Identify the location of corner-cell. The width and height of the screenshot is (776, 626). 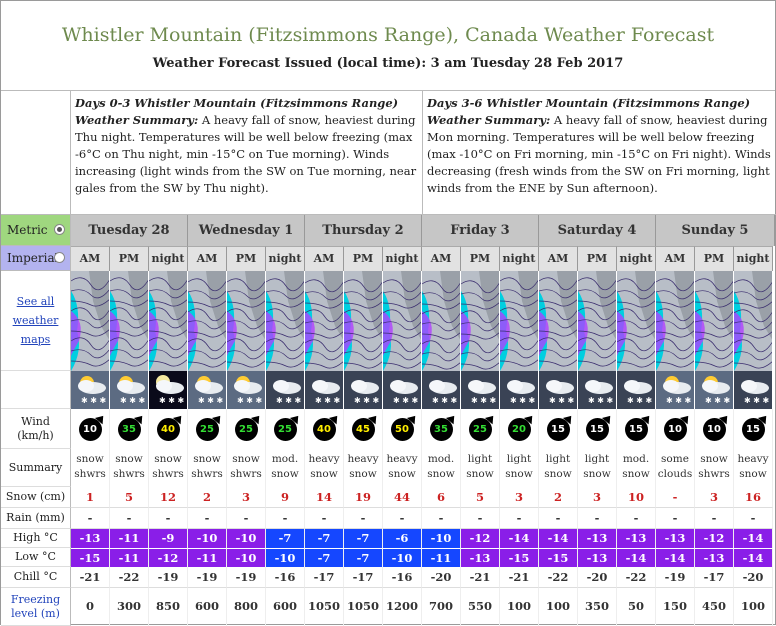
(36, 153).